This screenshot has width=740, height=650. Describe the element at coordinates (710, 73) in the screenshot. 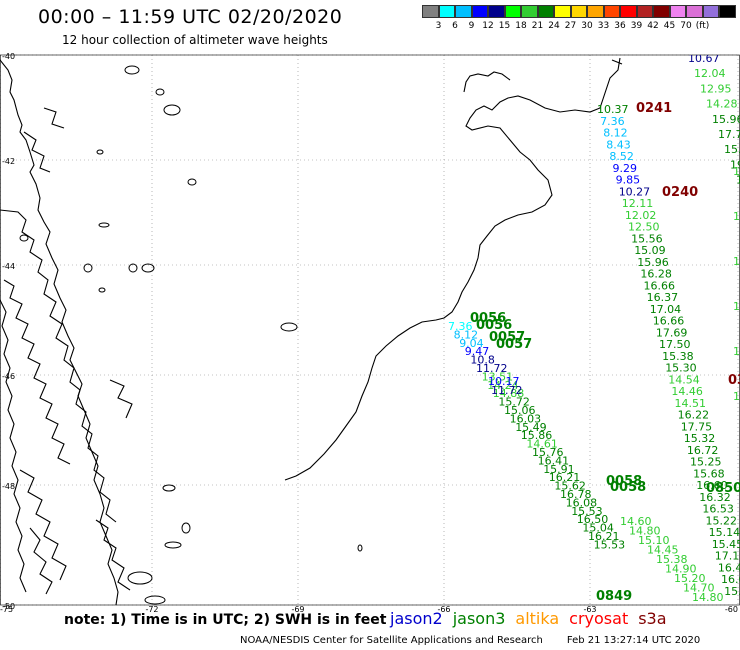

I see `swh-value: 12.04` at that location.